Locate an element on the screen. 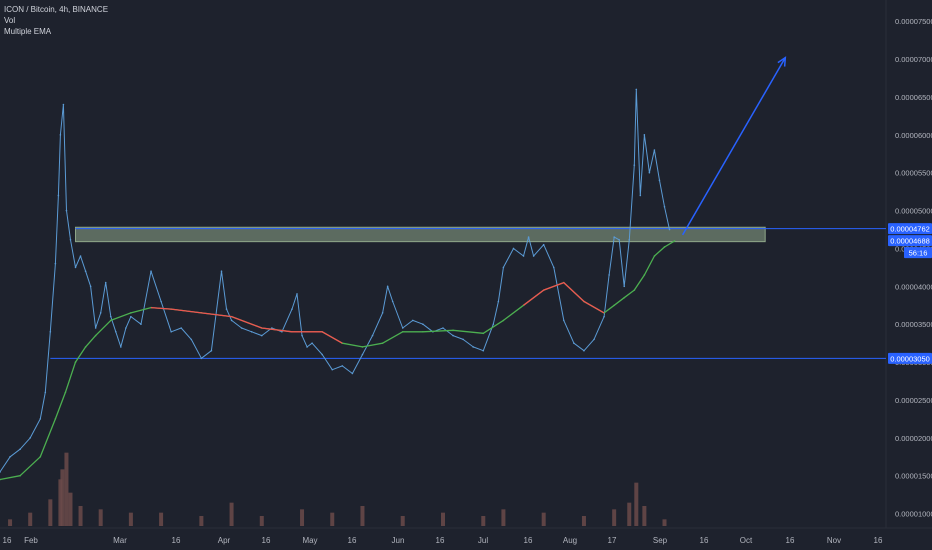 Image resolution: width=932 pixels, height=550 pixels. y-tick-label: 0.00006500 is located at coordinates (913, 97).